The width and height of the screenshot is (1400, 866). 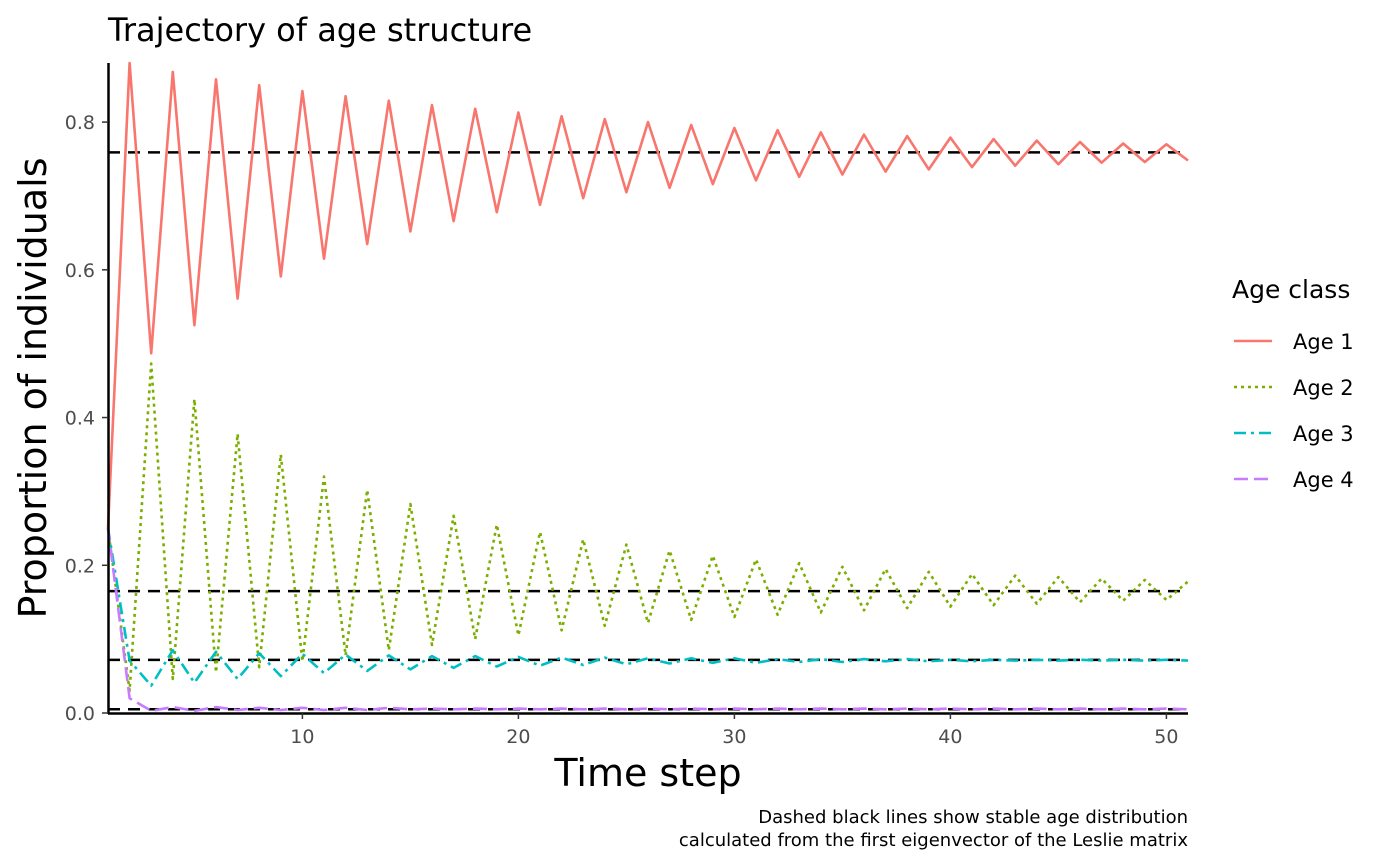 I want to click on x-tick-label: 20, so click(x=518, y=737).